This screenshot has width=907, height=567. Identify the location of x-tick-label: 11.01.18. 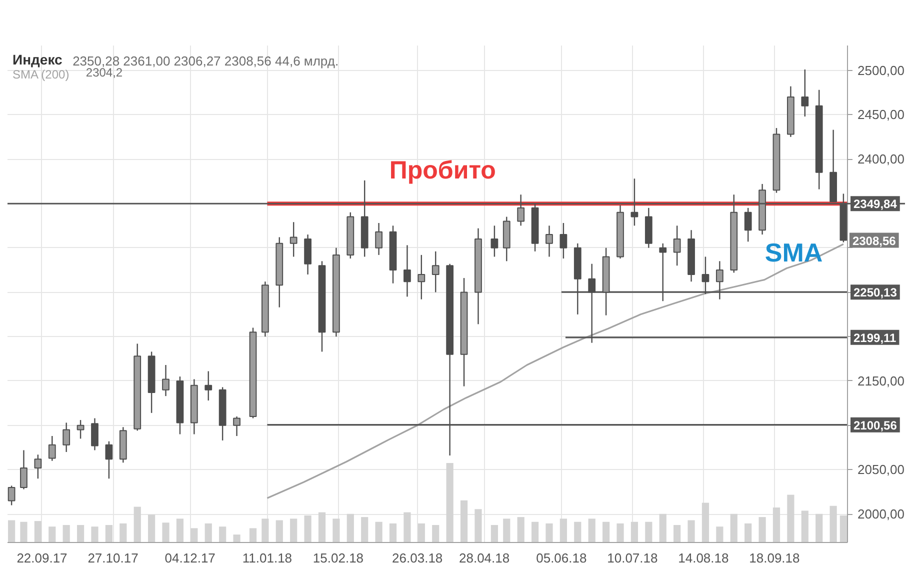
(267, 558).